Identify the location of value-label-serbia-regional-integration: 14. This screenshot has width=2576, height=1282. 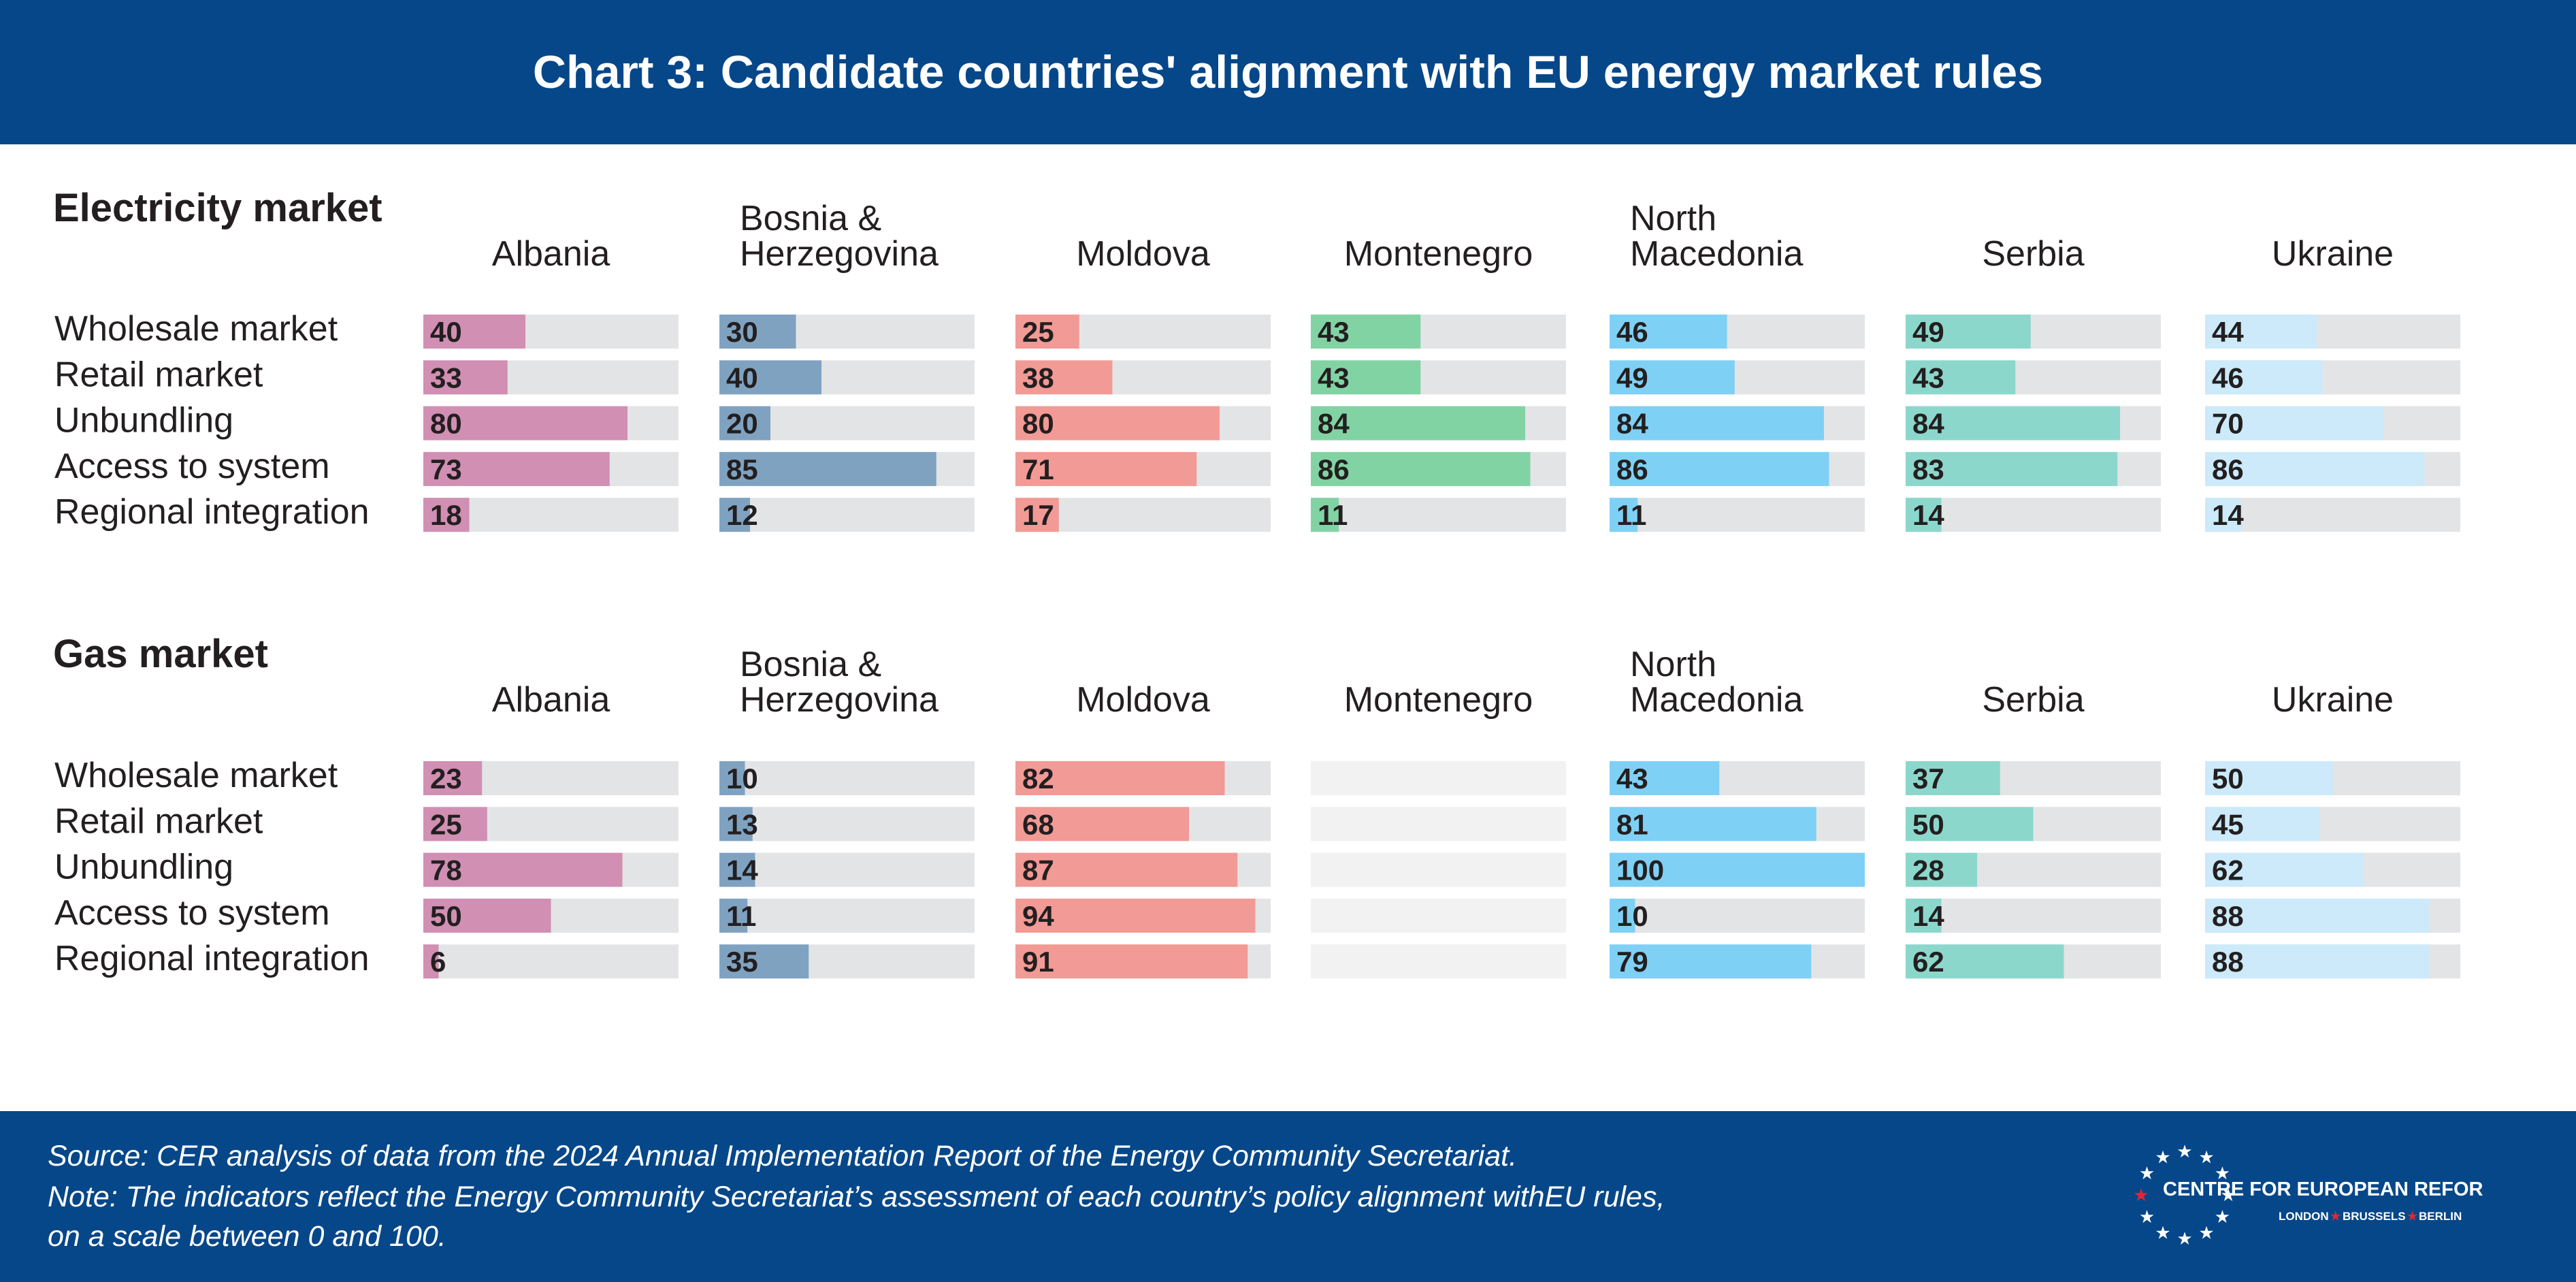
(1928, 515).